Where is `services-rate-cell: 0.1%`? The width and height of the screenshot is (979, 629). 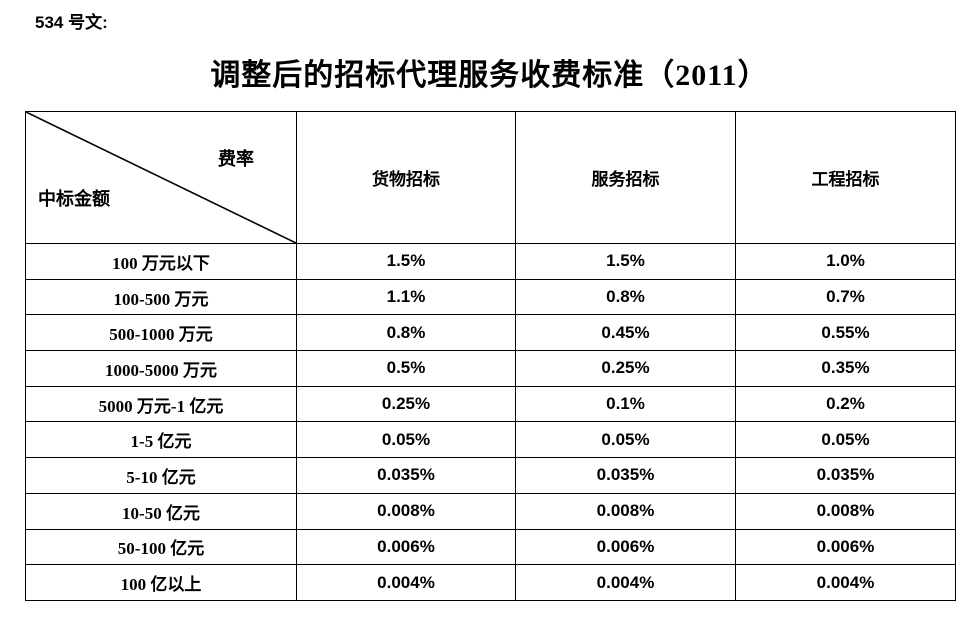
services-rate-cell: 0.1% is located at coordinates (625, 404).